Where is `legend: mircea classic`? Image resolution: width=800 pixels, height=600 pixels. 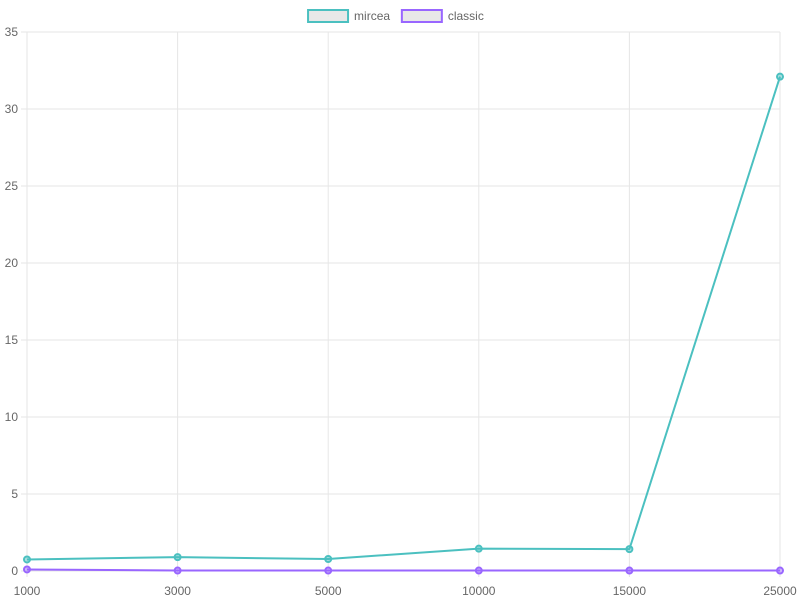
legend: mircea classic is located at coordinates (395, 16).